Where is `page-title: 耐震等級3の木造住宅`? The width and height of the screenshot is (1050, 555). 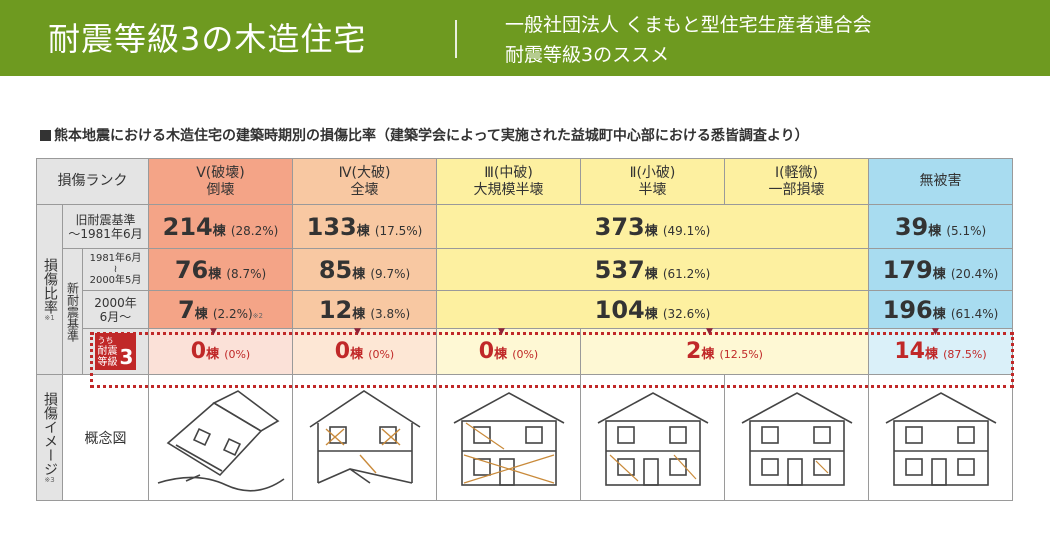
page-title: 耐震等級3の木造住宅 is located at coordinates (207, 39).